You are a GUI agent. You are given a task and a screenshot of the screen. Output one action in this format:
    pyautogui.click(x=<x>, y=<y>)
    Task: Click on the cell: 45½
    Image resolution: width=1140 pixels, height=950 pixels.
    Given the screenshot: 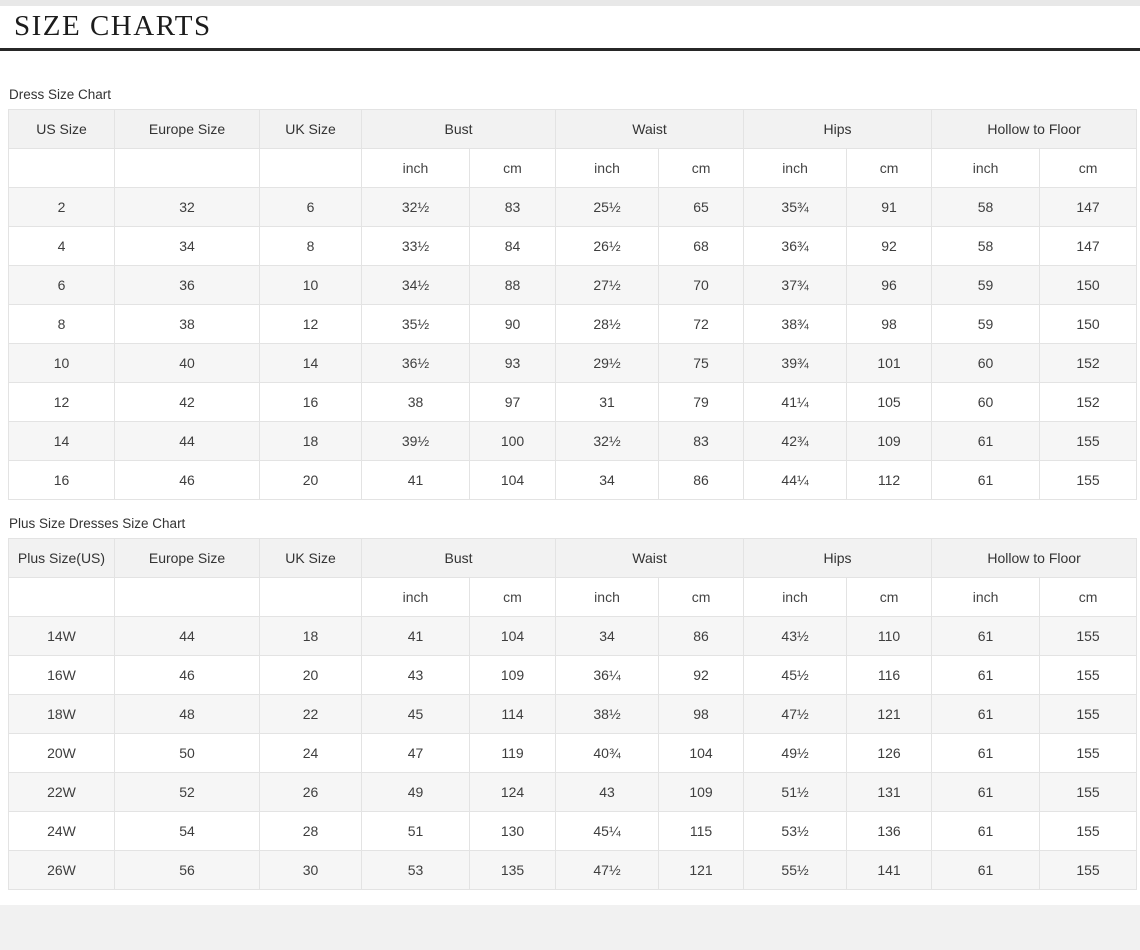 What is the action you would take?
    pyautogui.click(x=795, y=675)
    